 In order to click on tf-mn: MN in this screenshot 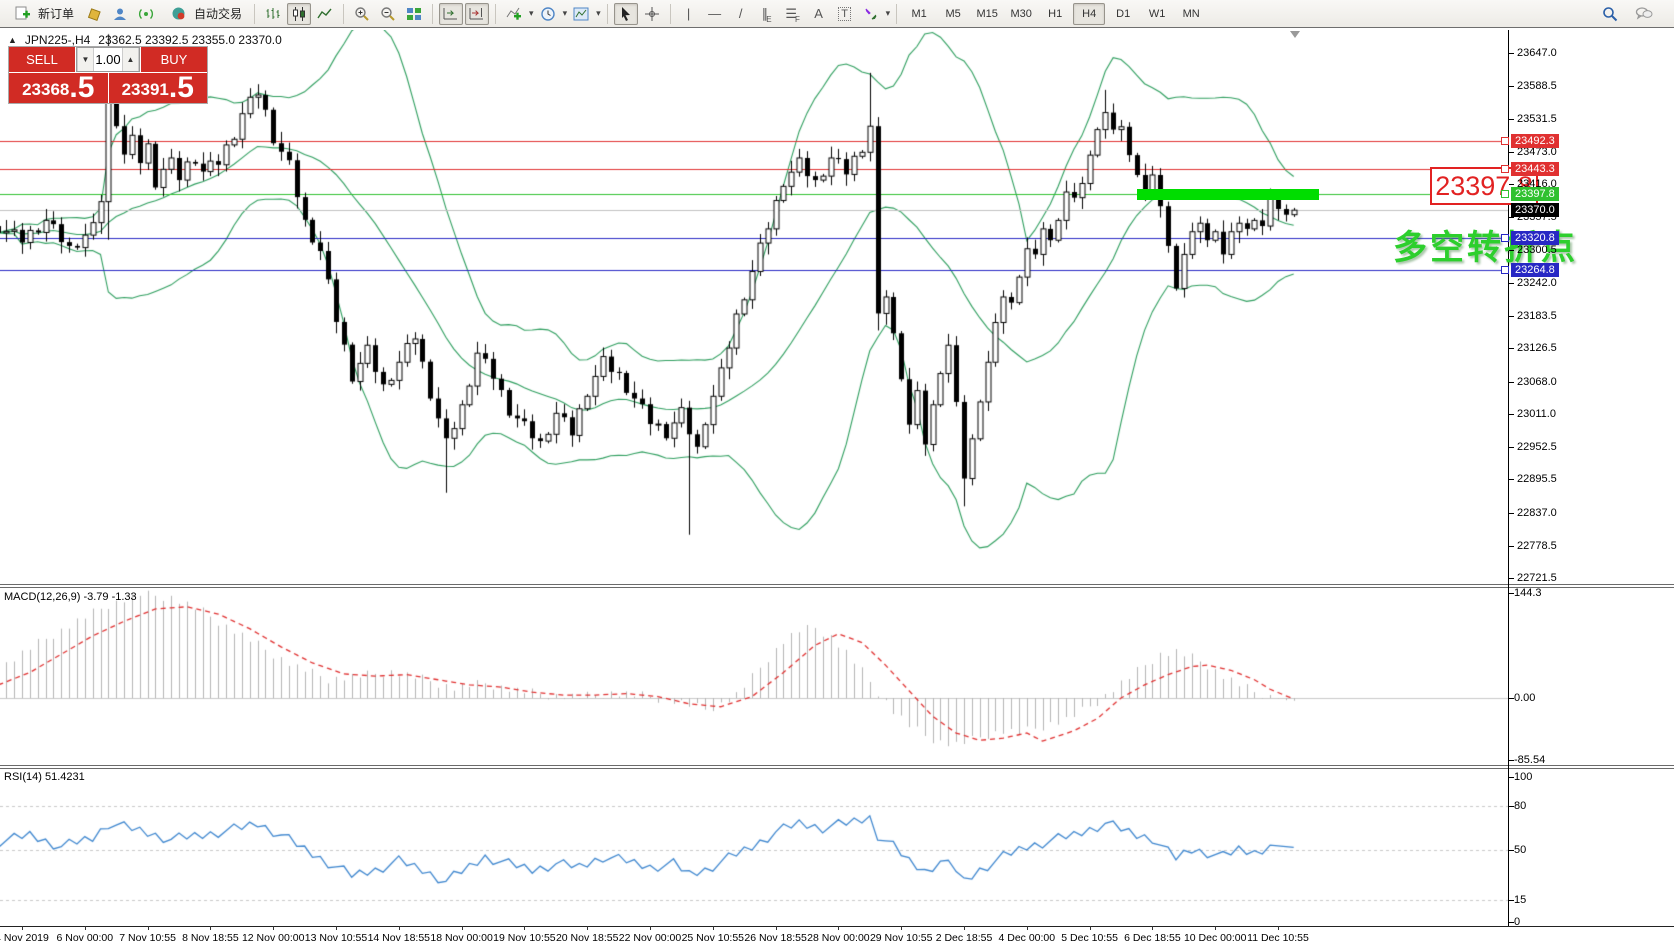, I will do `click(1191, 13)`.